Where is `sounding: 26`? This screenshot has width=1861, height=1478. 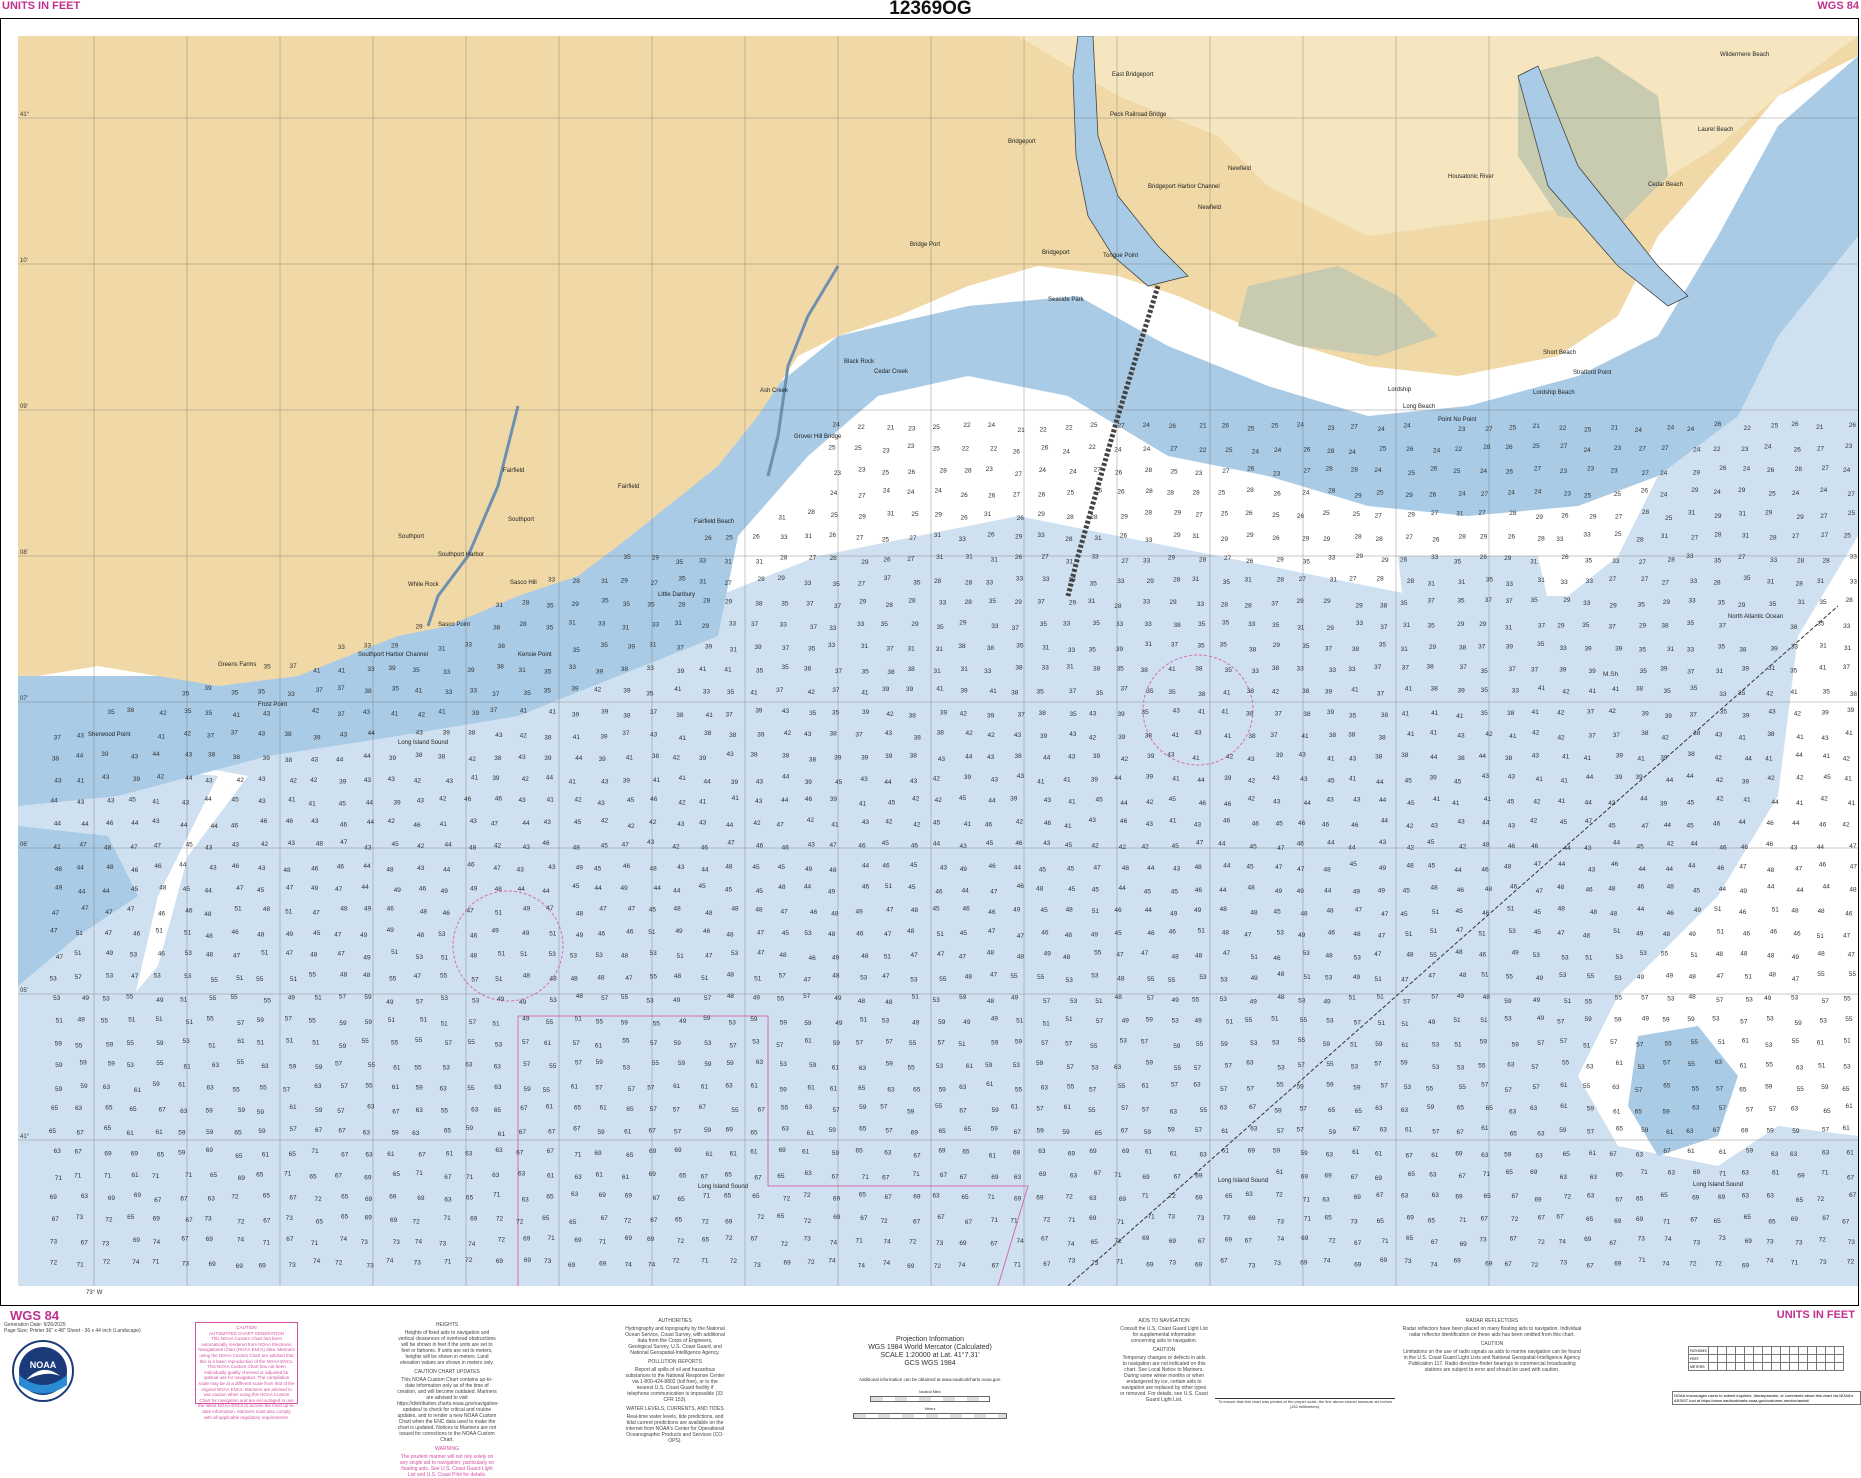 sounding: 26 is located at coordinates (991, 535).